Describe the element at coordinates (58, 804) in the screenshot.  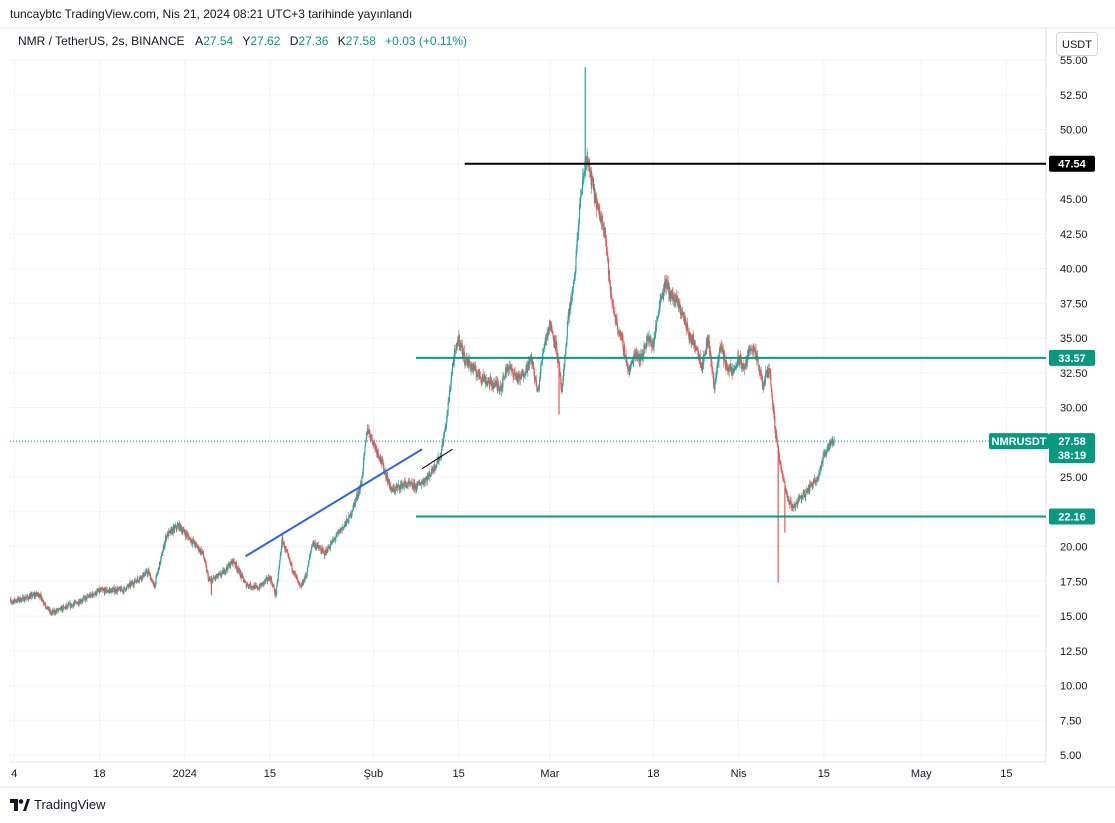
I see `tradingview-logo: TradingView` at that location.